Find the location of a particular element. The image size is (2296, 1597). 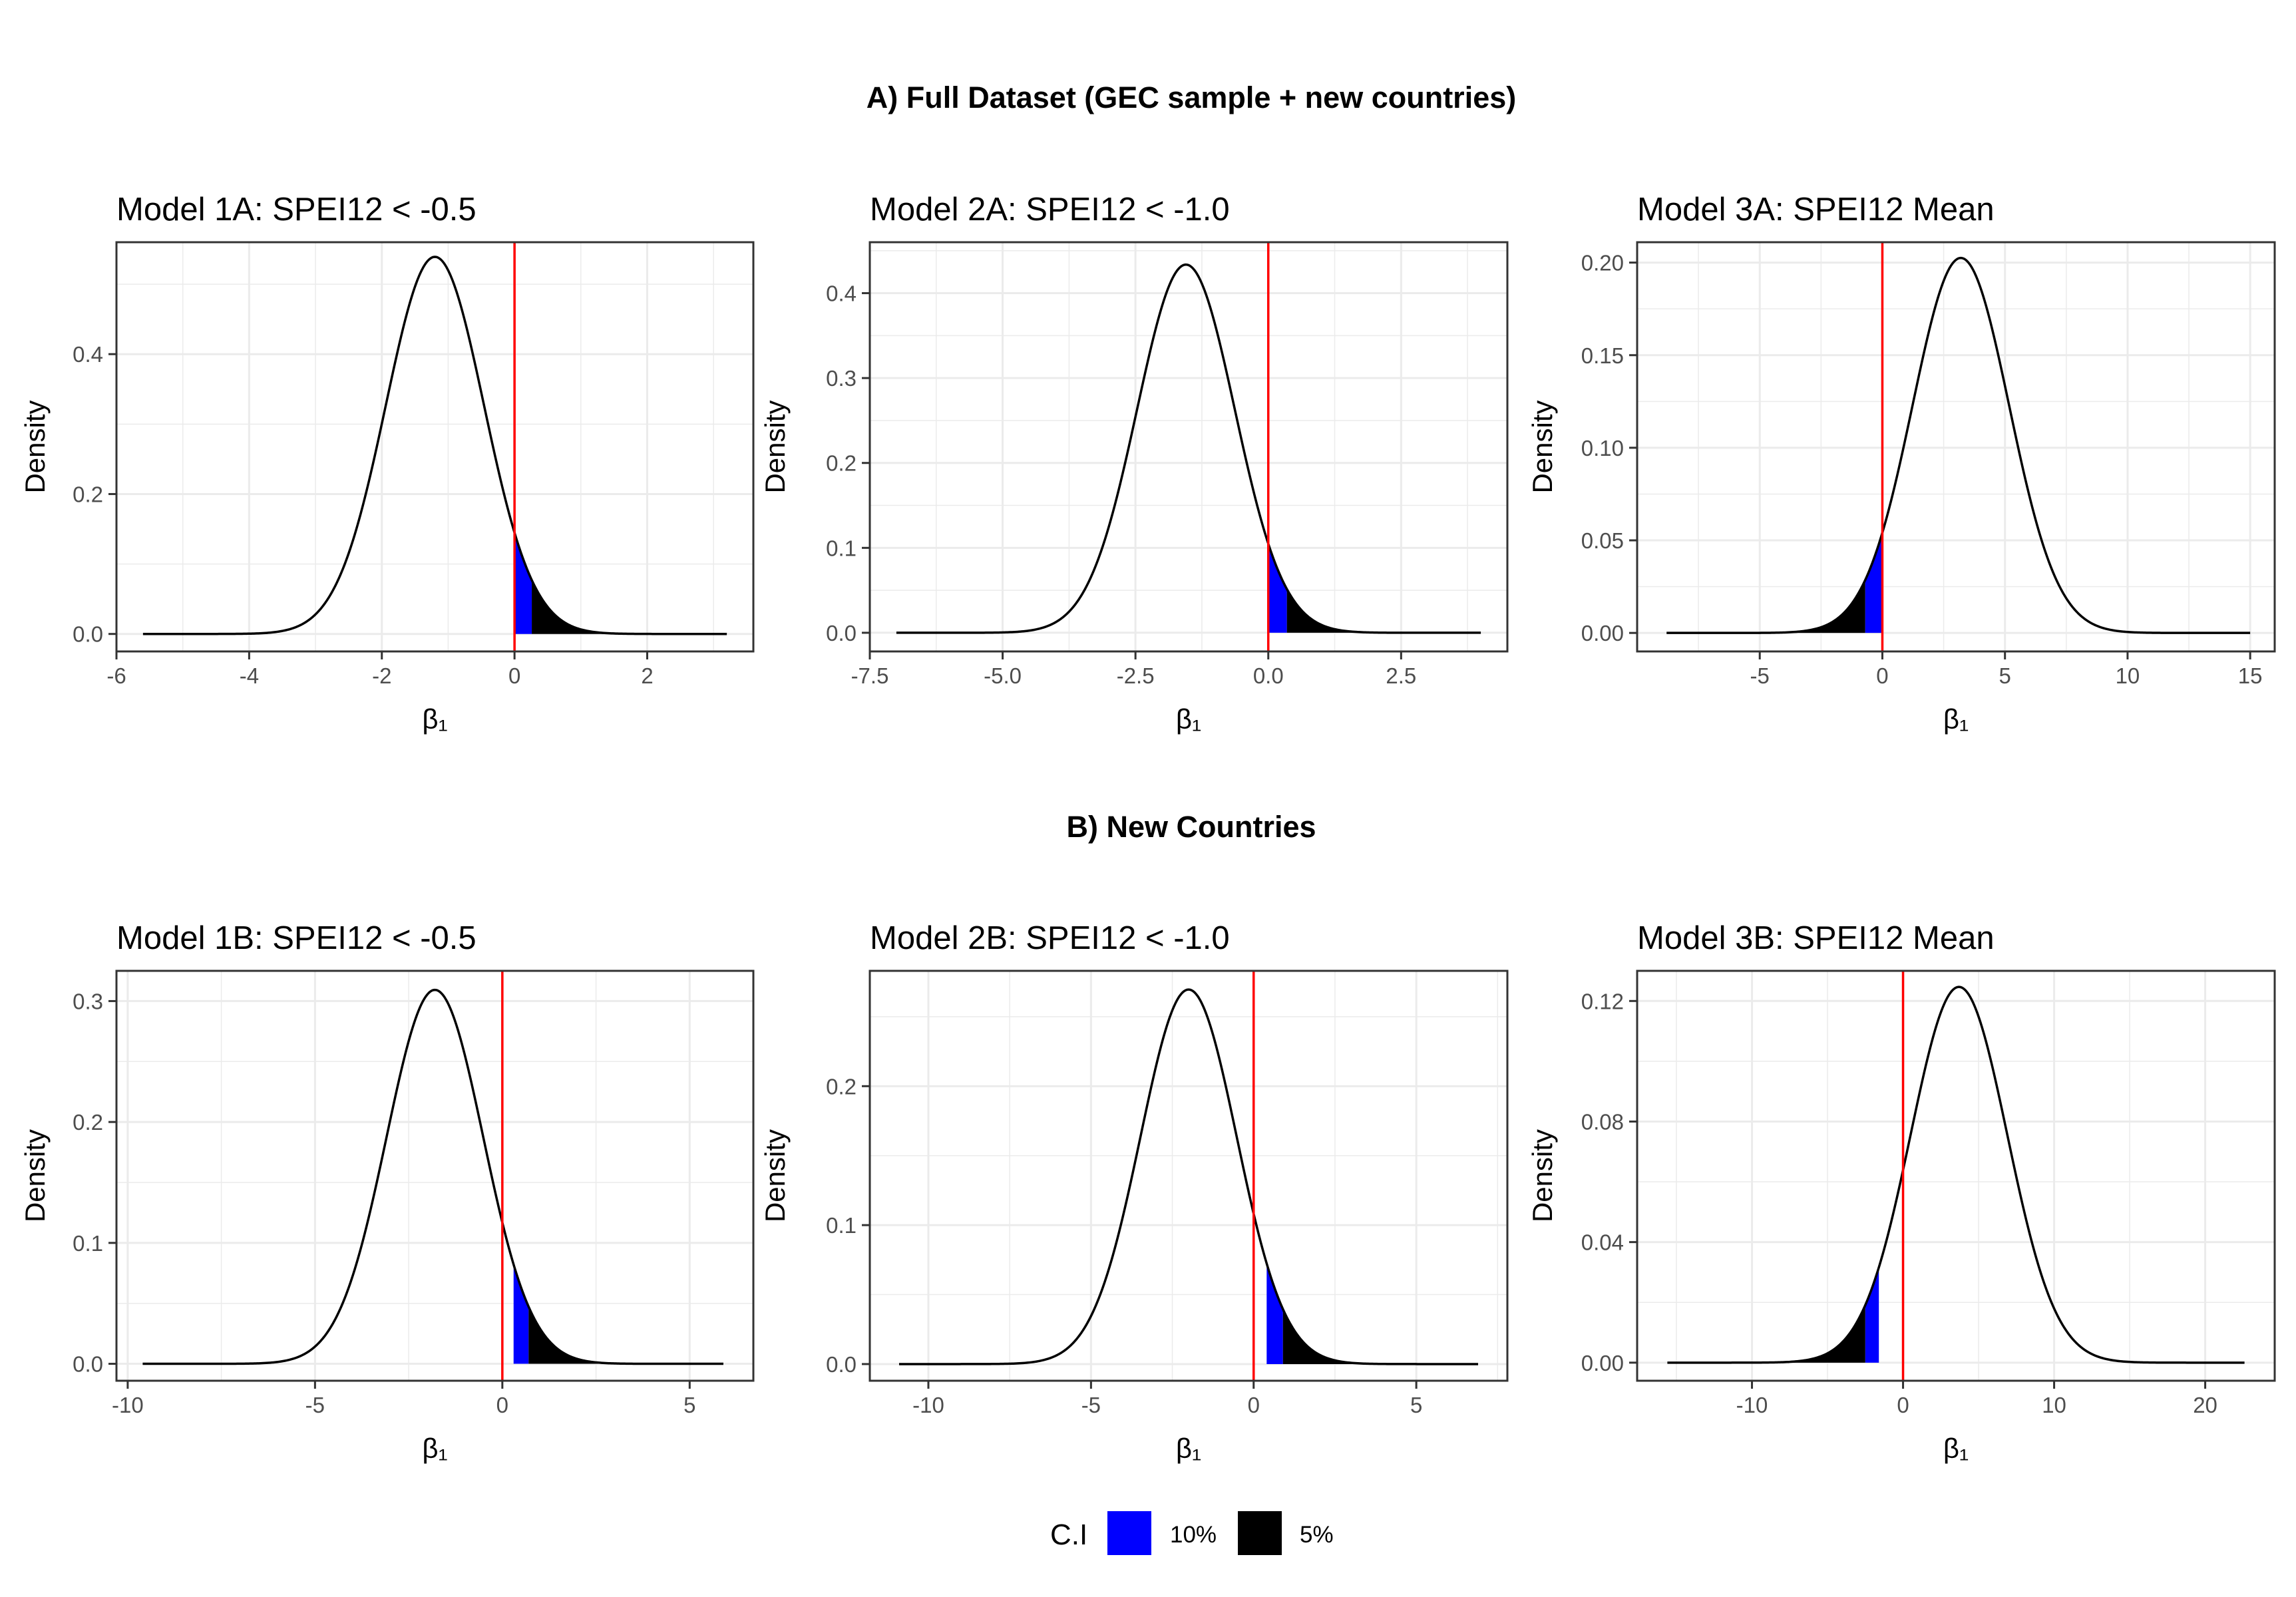

y-tick-label: 0.15 is located at coordinates (1602, 355).